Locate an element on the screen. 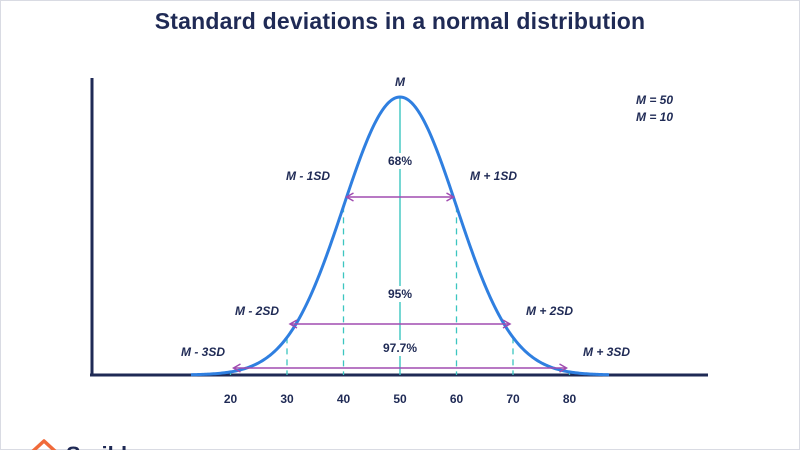  range-percentage-label: 68% is located at coordinates (400, 161).